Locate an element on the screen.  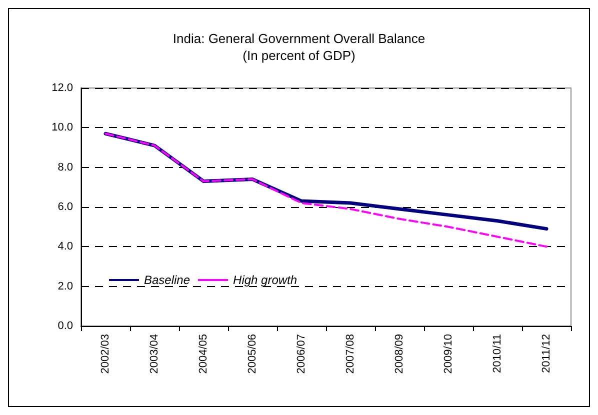
y-tick-label: 0.0 is located at coordinates (65, 326).